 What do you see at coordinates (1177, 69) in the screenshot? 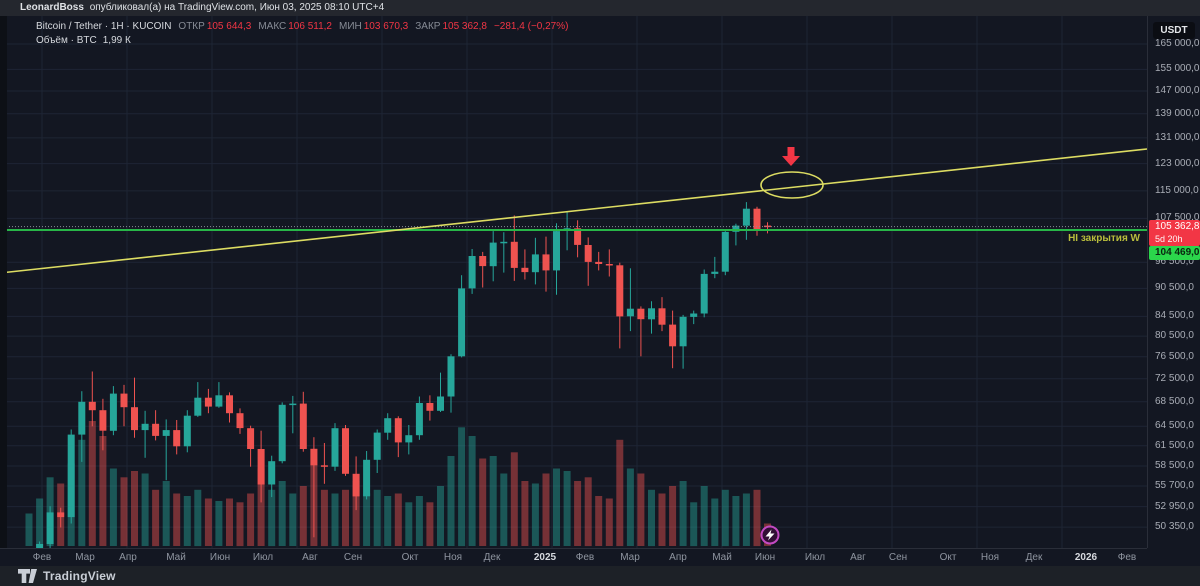
I see `price-axis-label: 155 000,0` at bounding box center [1177, 69].